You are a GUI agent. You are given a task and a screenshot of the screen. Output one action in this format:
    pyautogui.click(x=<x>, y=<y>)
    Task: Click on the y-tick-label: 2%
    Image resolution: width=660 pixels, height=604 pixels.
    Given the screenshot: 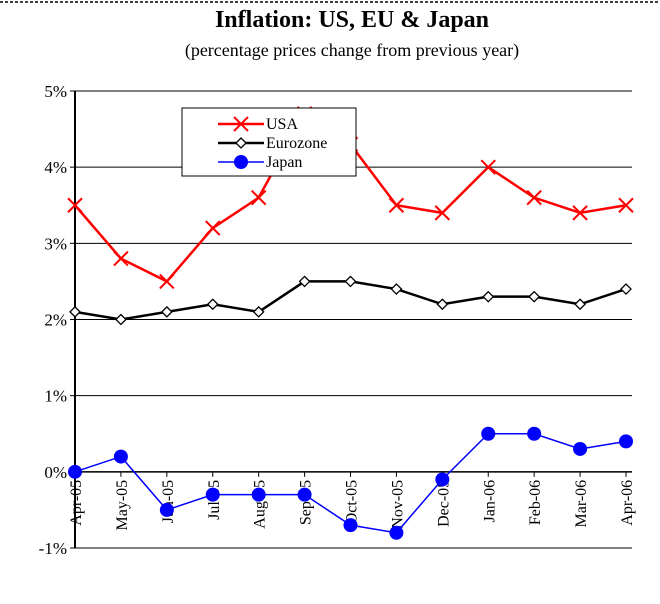 What is the action you would take?
    pyautogui.click(x=55, y=320)
    